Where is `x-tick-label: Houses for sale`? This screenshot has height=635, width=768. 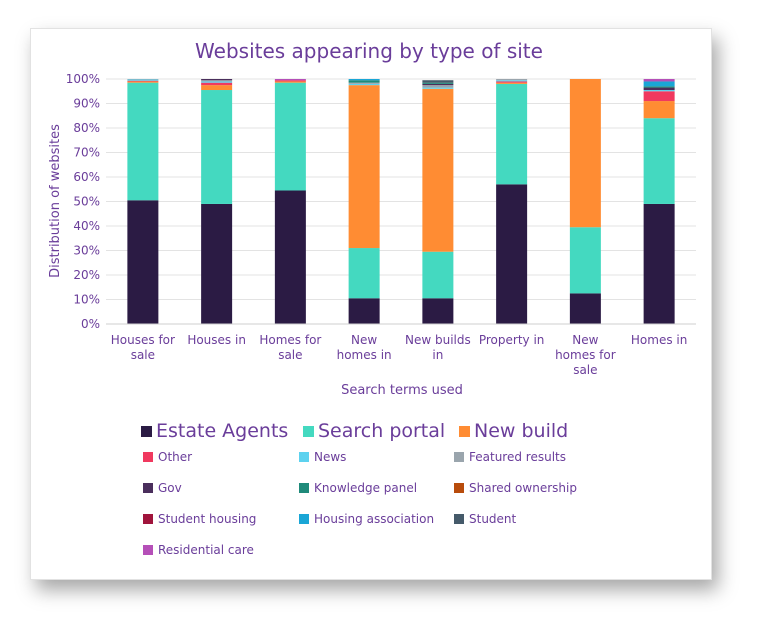
x-tick-label: Houses for sale is located at coordinates (143, 347).